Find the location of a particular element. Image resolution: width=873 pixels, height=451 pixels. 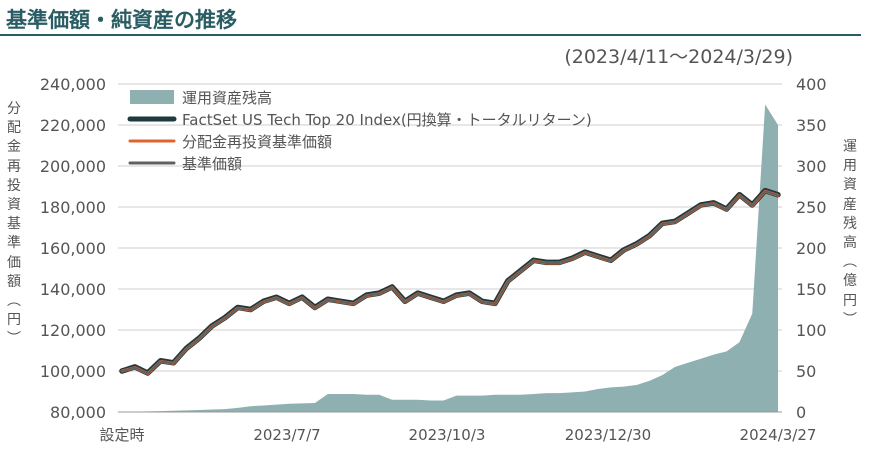

title-underline is located at coordinates (430, 35).